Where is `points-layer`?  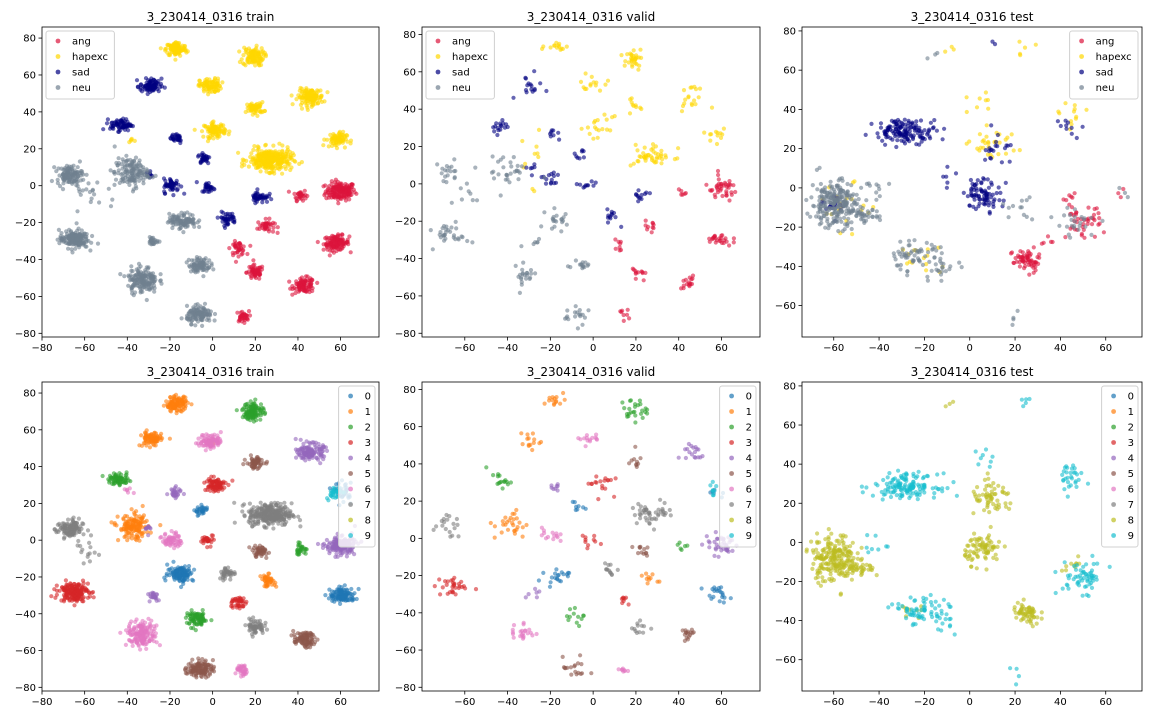 points-layer is located at coordinates (967, 183).